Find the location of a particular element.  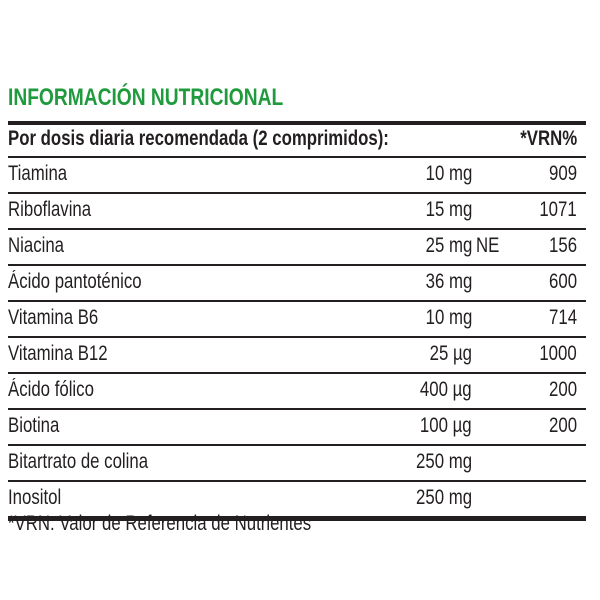

nutrient-name: Niacina is located at coordinates (36, 245).